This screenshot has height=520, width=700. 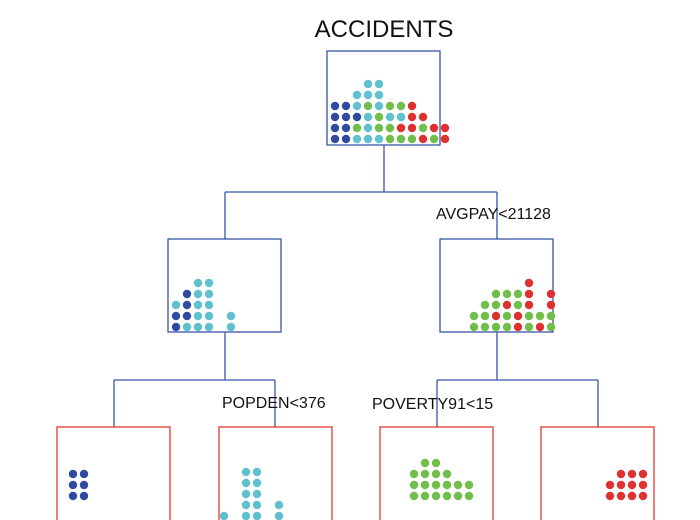 I want to click on tree-title: ACCIDENTS, so click(x=384, y=29).